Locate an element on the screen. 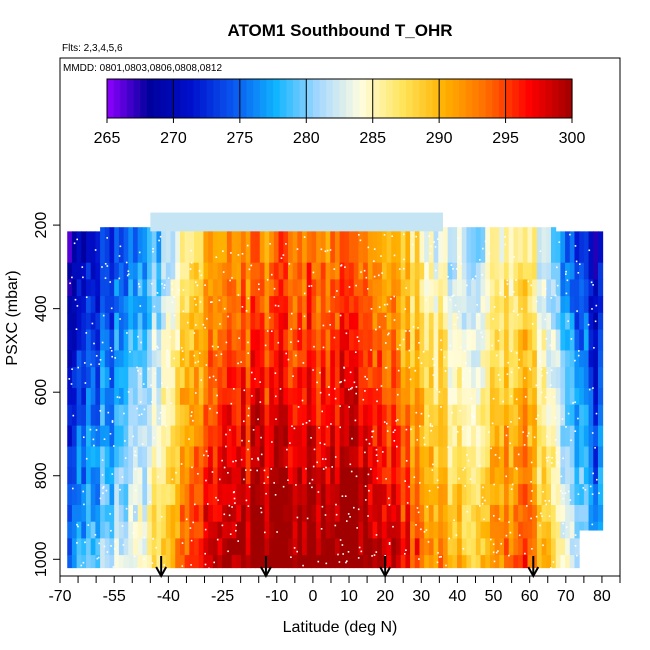 The height and width of the screenshot is (650, 650). colorbar: 265 270 275 280 285 290 295 300 is located at coordinates (339, 112).